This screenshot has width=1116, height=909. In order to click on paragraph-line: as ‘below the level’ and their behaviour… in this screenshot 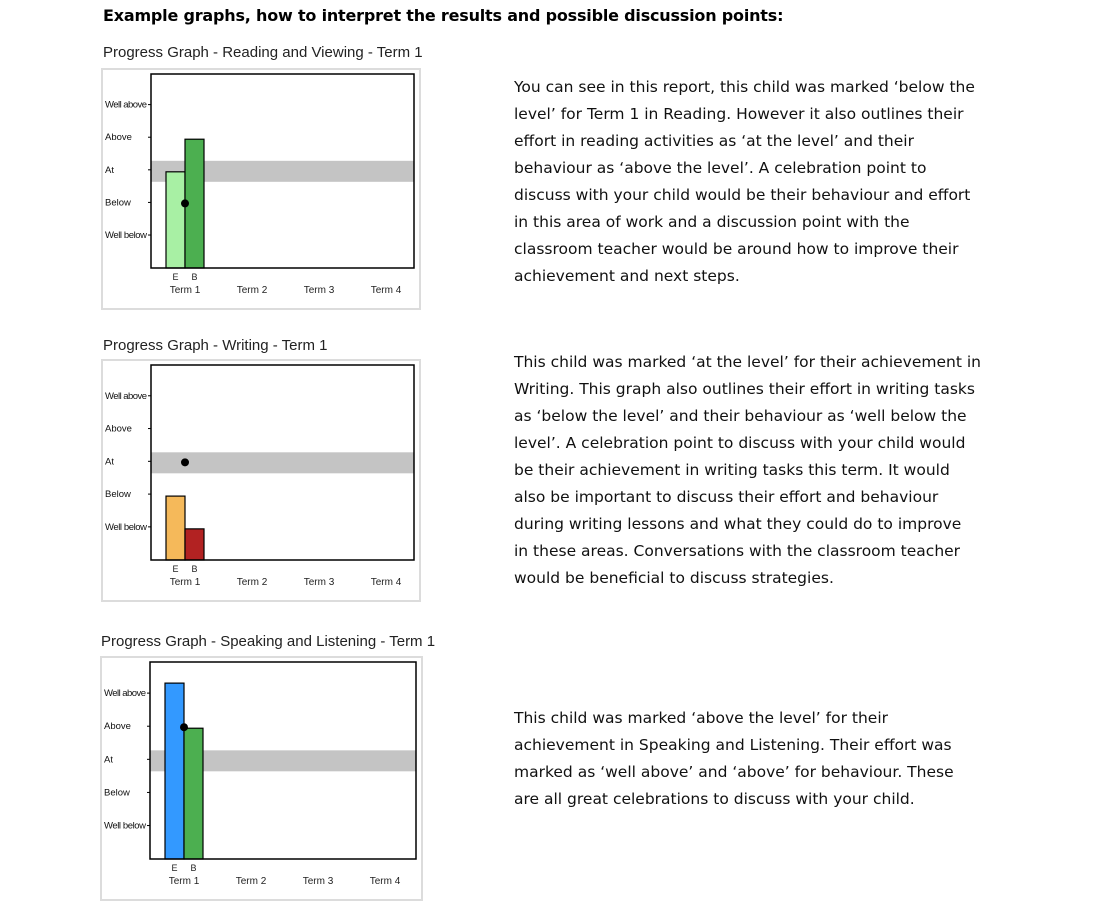, I will do `click(740, 416)`.